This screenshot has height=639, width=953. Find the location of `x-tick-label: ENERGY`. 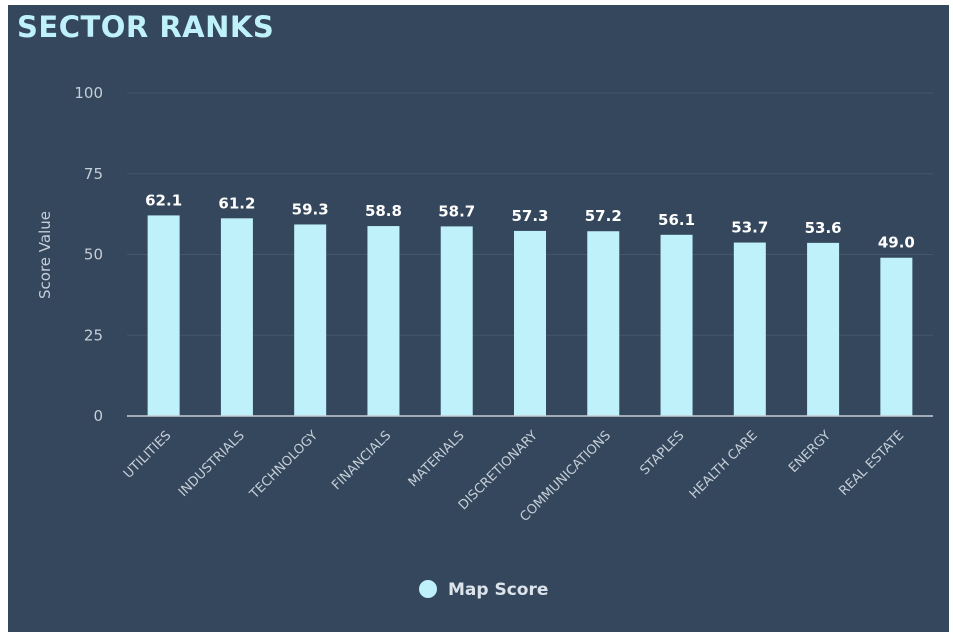

x-tick-label: ENERGY is located at coordinates (810, 452).